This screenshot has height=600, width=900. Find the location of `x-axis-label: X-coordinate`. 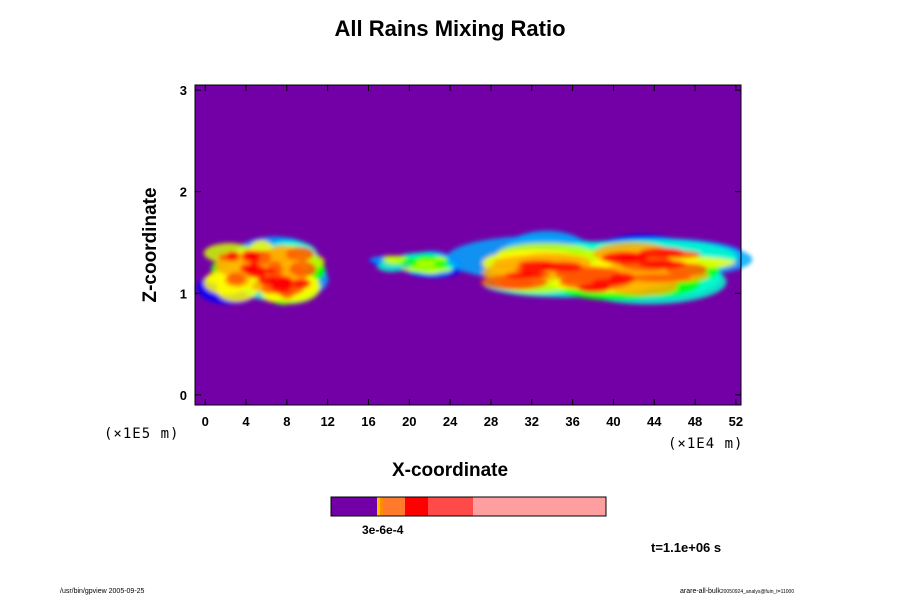

x-axis-label: X-coordinate is located at coordinates (450, 470).